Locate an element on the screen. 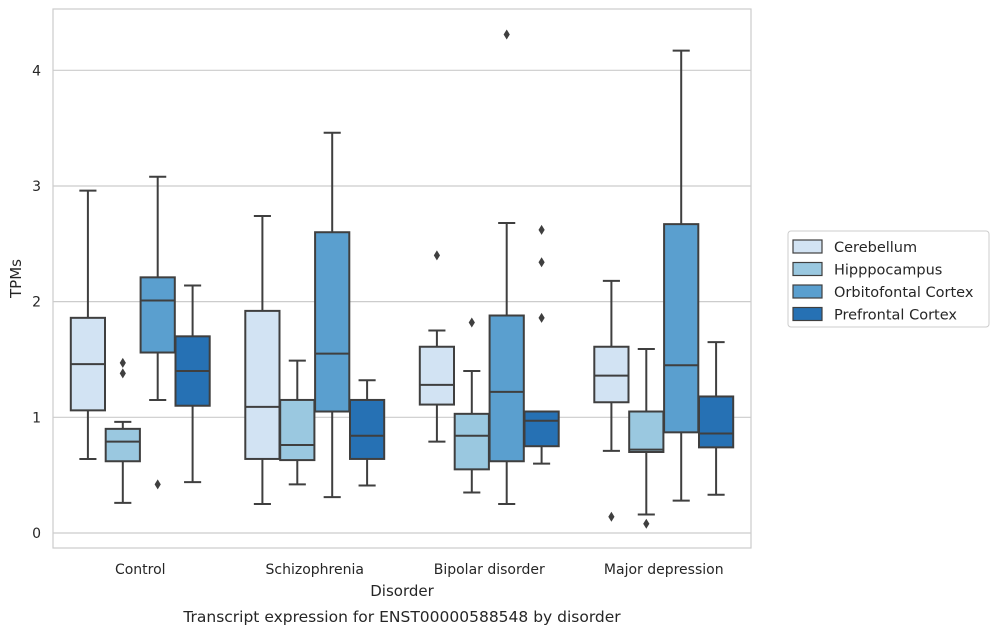 This screenshot has width=999, height=634. y-axis-ticks: 0 1 2 3 4 is located at coordinates (36, 302).